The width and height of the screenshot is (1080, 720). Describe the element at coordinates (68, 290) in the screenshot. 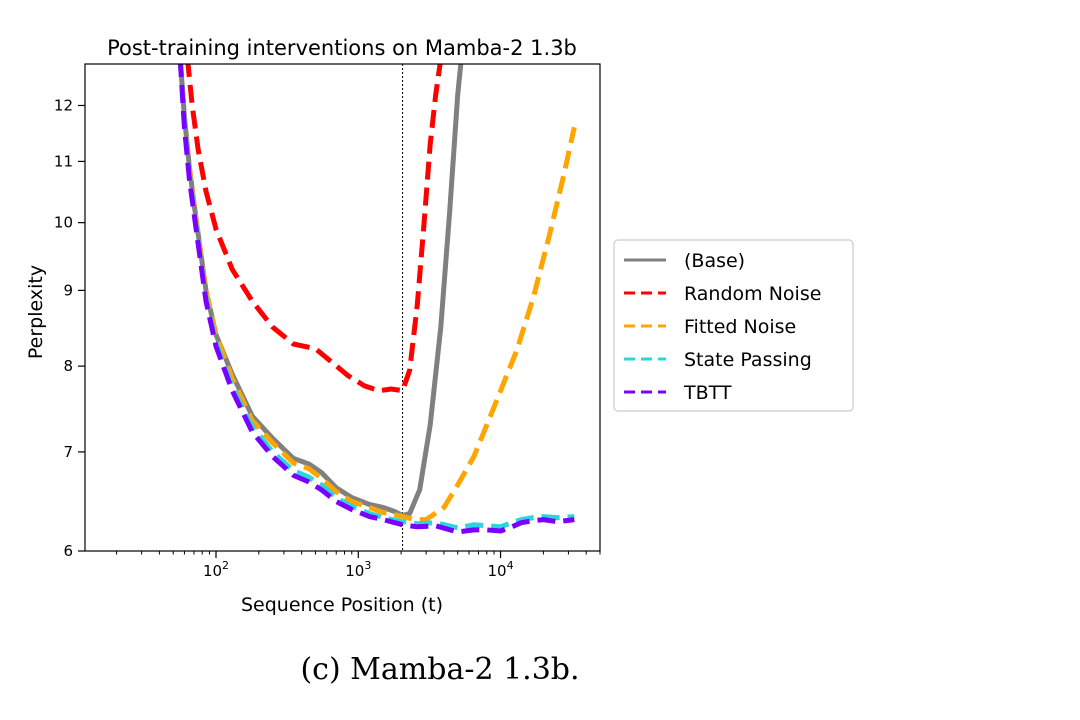

I see `y-tick-label: 9` at that location.